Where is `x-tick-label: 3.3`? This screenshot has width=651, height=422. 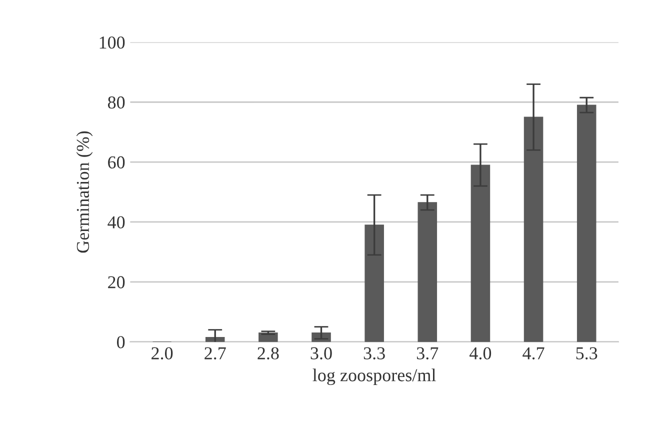
x-tick-label: 3.3 is located at coordinates (374, 353).